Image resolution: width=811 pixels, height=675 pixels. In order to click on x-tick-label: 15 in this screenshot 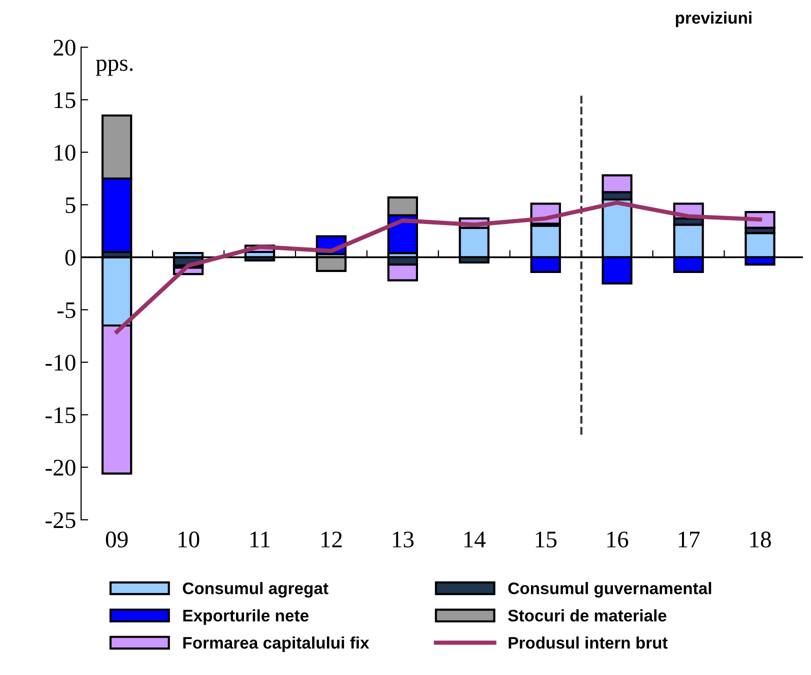, I will do `click(546, 540)`.